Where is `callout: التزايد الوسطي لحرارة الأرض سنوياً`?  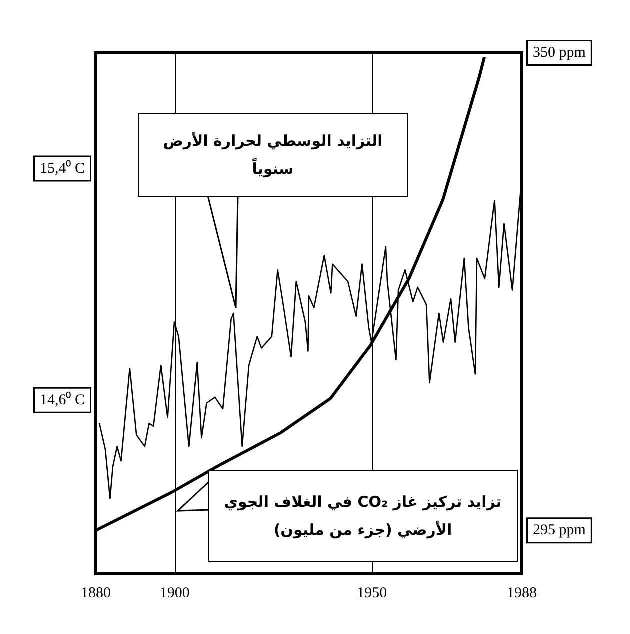 callout: التزايد الوسطي لحرارة الأرض سنوياً is located at coordinates (273, 210).